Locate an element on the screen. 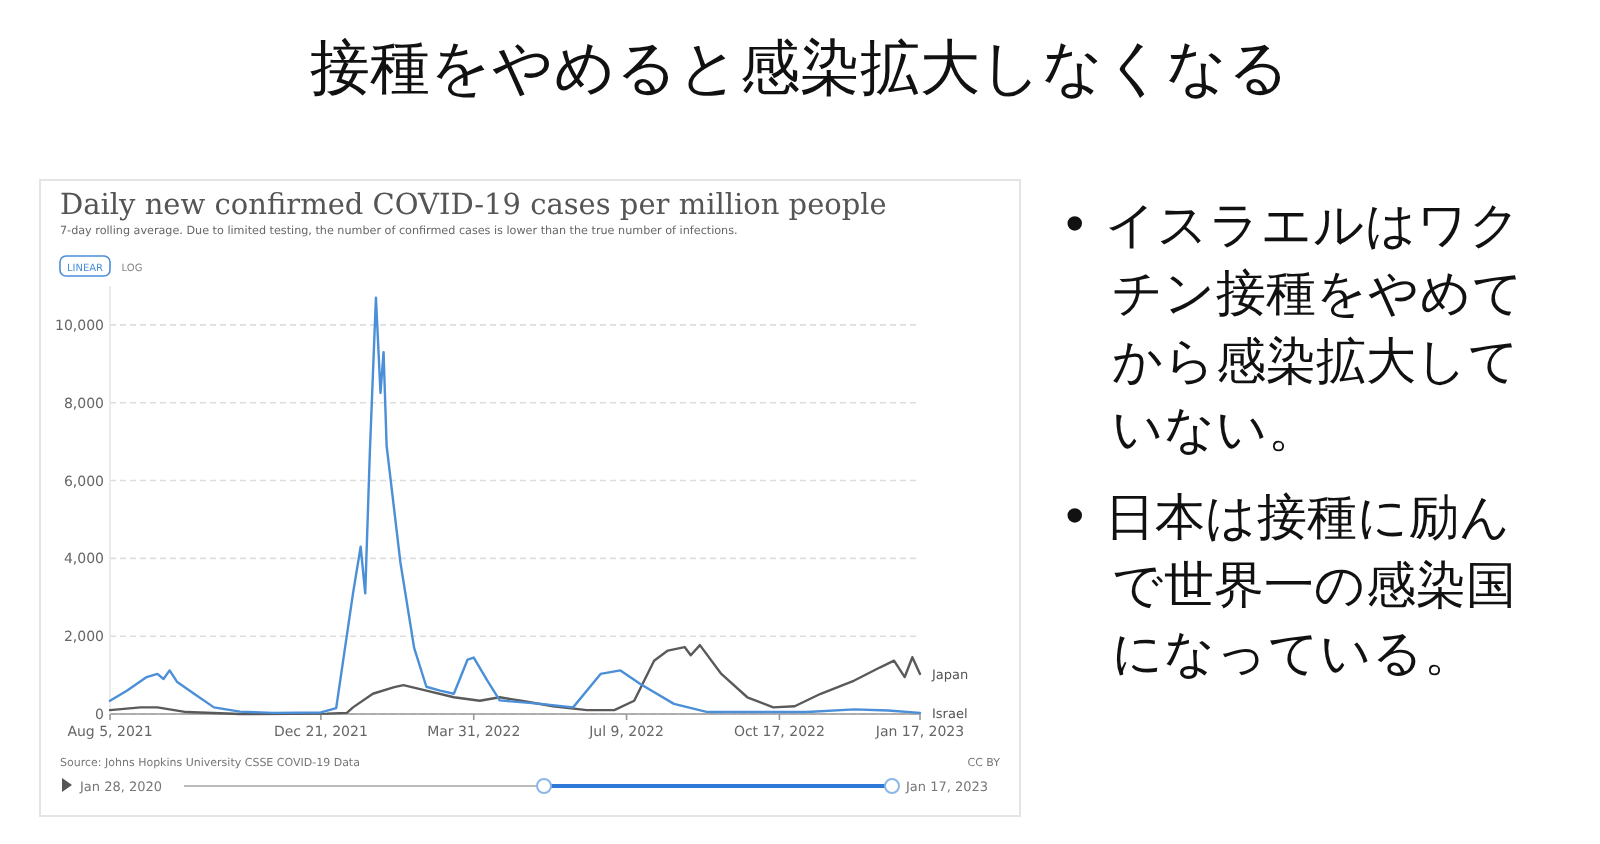 The width and height of the screenshot is (1600, 844). text: 接種をやめると感染拡大しなくなる is located at coordinates (800, 69).